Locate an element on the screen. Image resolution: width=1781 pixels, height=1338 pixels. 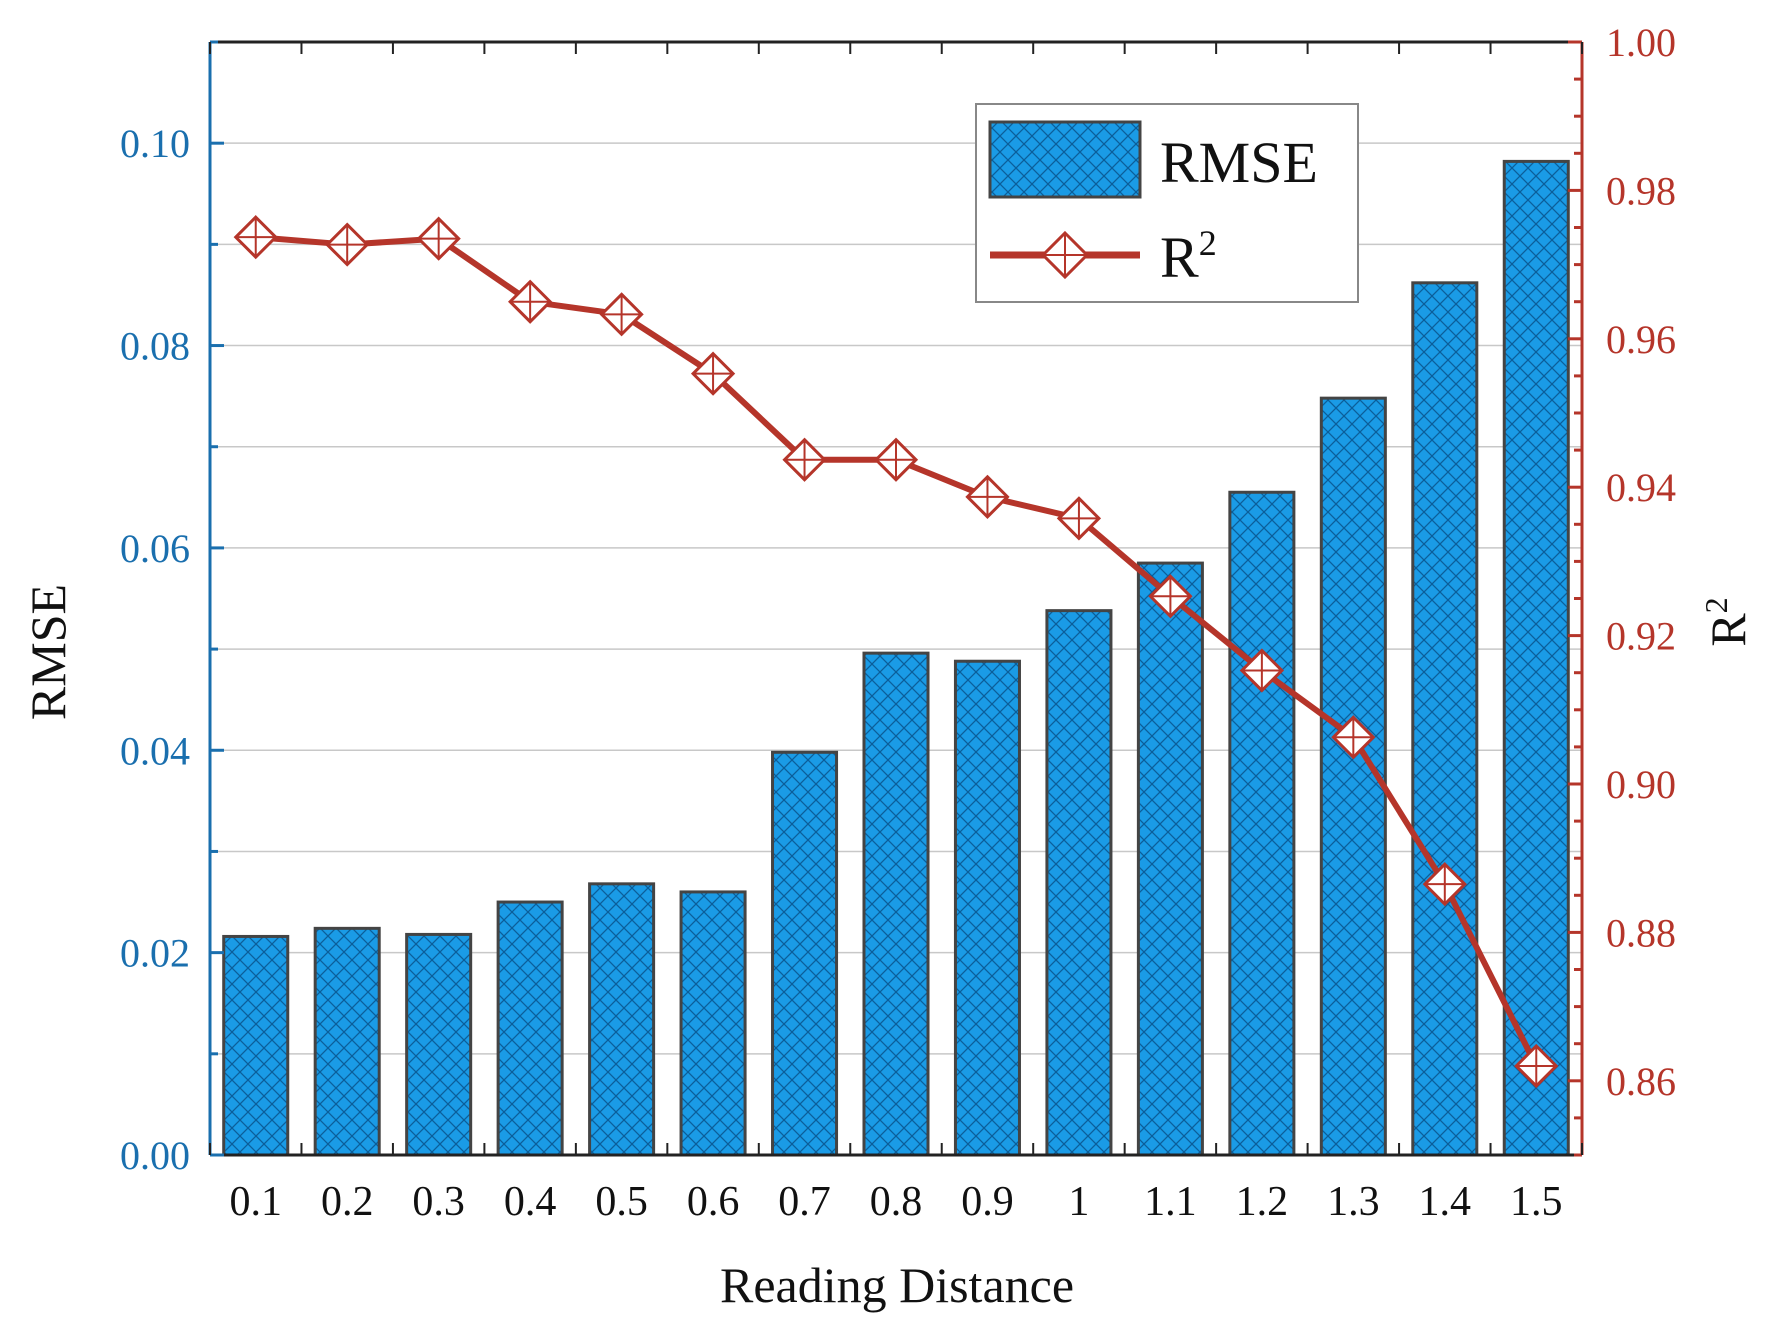
y-right-tick-label: 1.00 is located at coordinates (1641, 42).